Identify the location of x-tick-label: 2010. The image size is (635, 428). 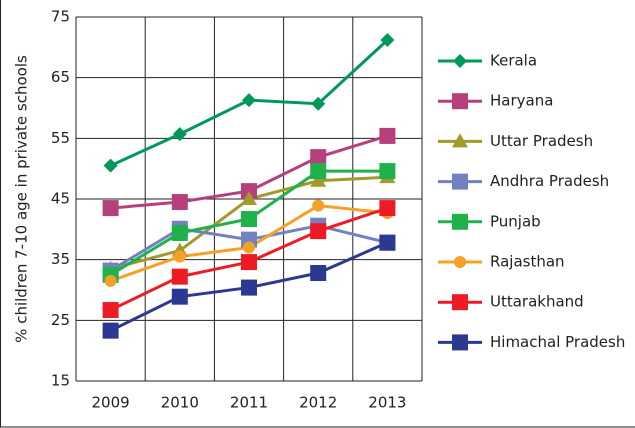
(180, 403).